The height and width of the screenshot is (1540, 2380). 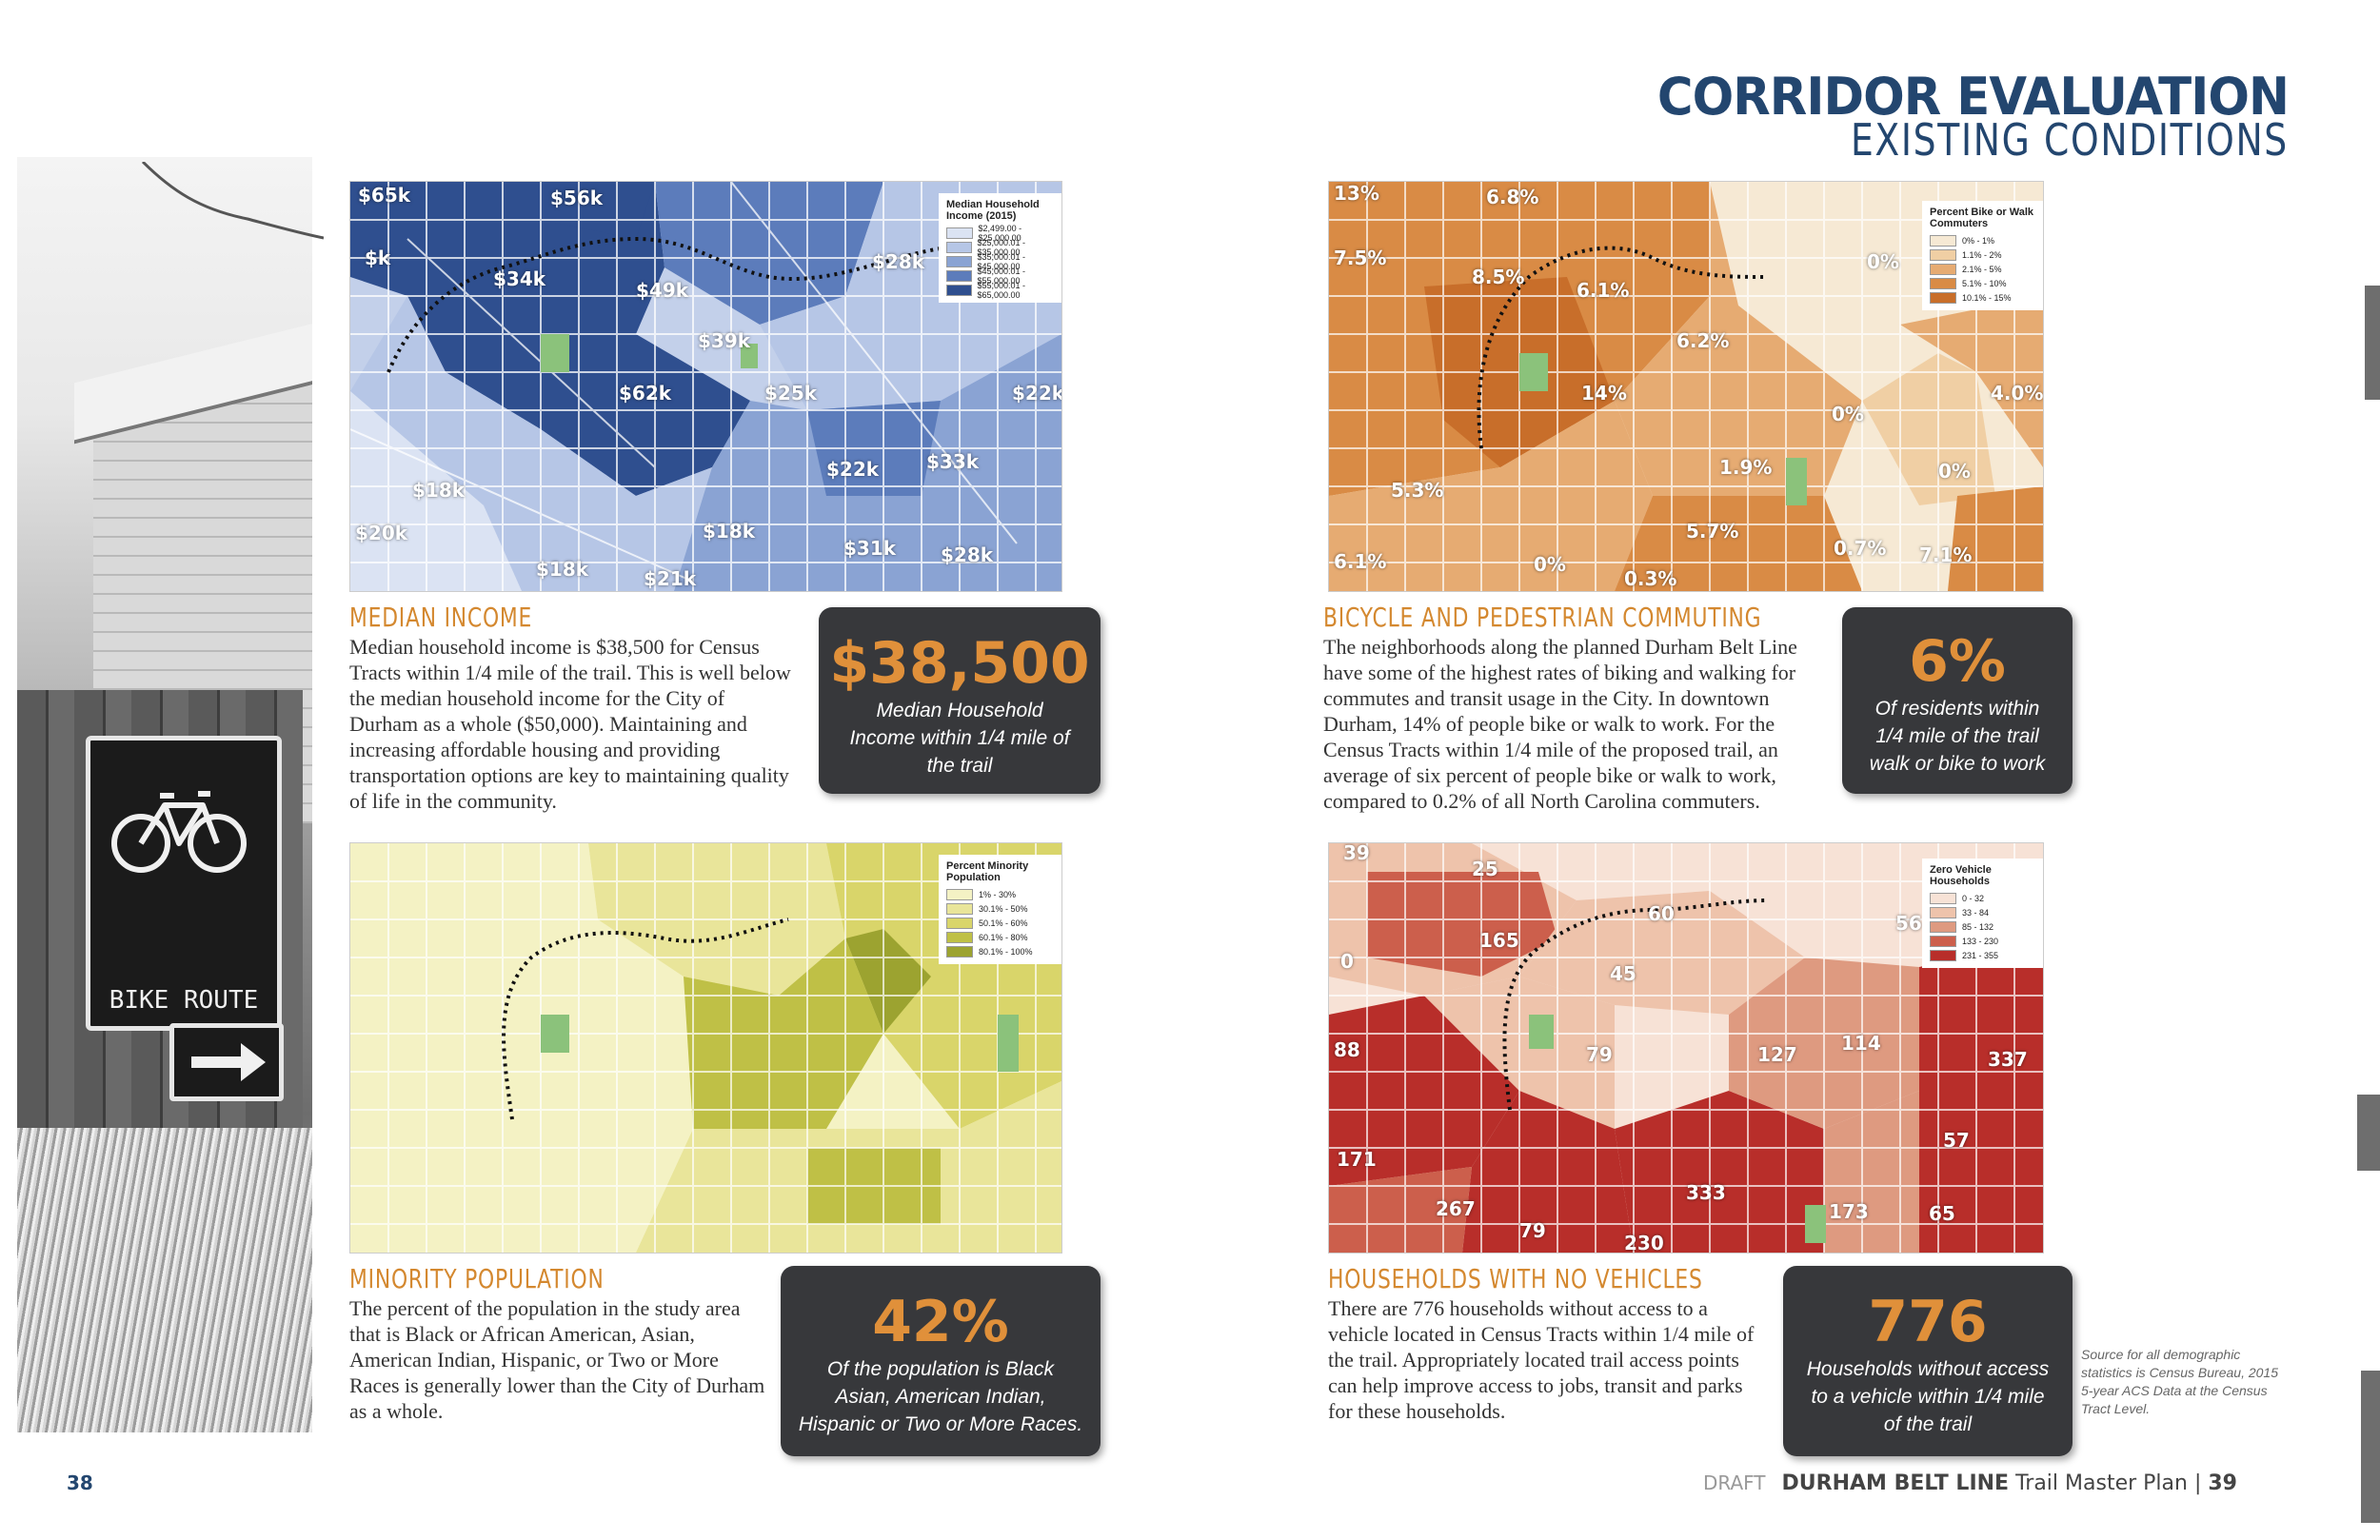 What do you see at coordinates (1347, 961) in the screenshot?
I see `map-label: 0` at bounding box center [1347, 961].